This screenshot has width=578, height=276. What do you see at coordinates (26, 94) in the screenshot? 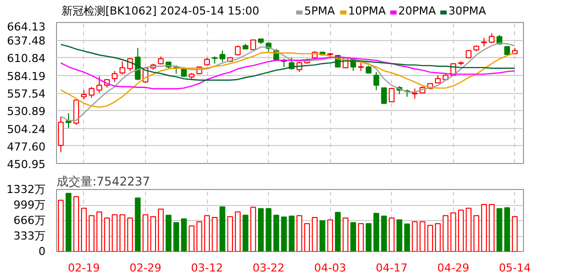
I see `y-tick-label: 557.54` at bounding box center [26, 94].